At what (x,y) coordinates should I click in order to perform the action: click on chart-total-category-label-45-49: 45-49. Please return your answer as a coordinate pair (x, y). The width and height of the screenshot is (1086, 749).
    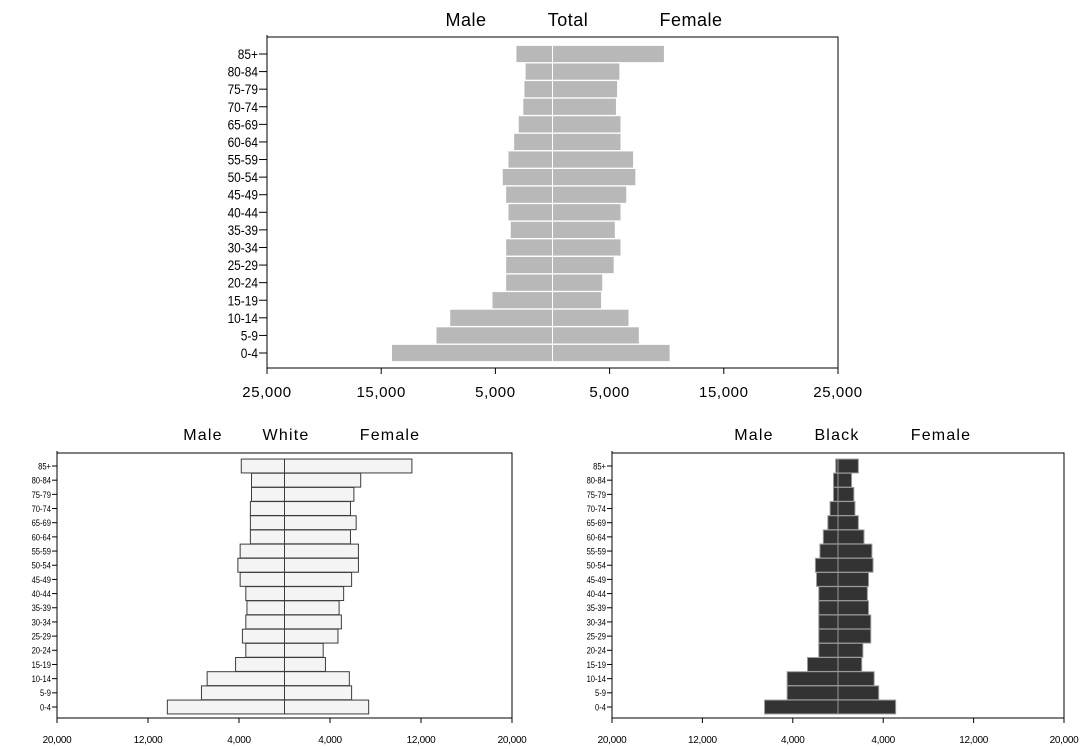
    Looking at the image, I should click on (243, 195).